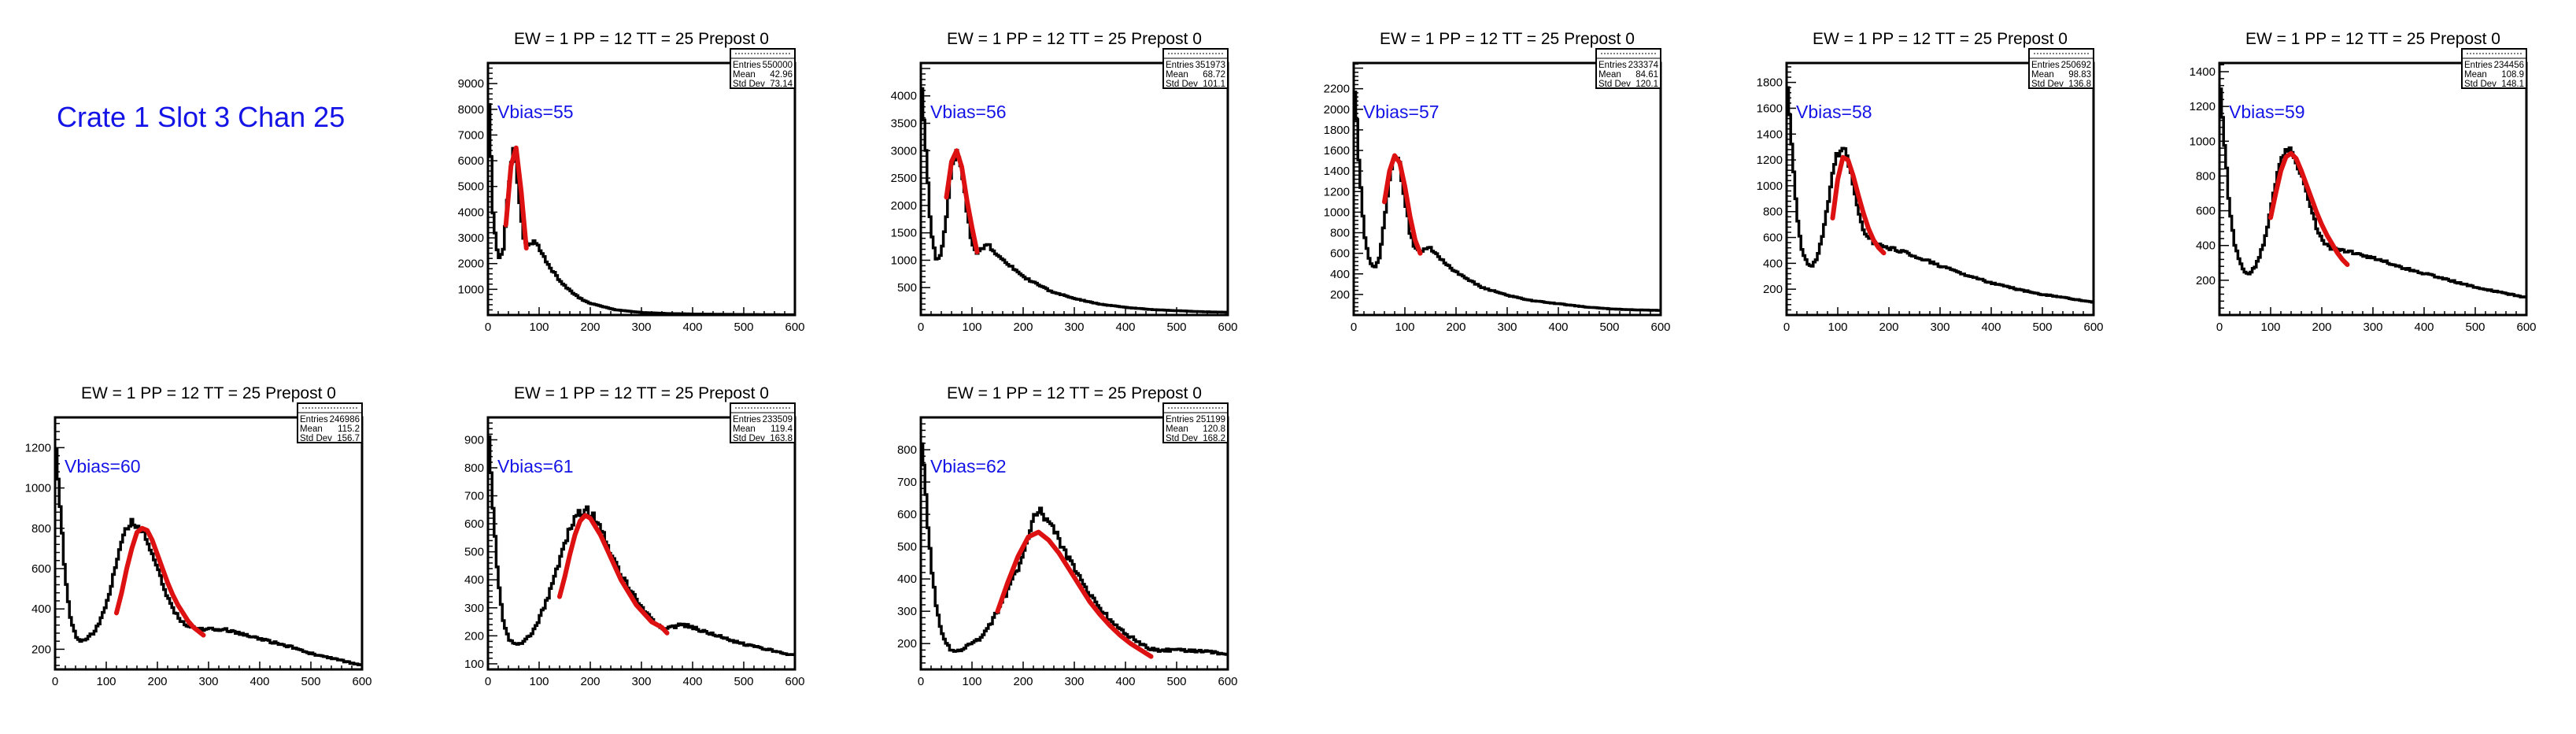  Describe the element at coordinates (781, 85) in the screenshot. I see `stats-std-value: 73.14` at that location.